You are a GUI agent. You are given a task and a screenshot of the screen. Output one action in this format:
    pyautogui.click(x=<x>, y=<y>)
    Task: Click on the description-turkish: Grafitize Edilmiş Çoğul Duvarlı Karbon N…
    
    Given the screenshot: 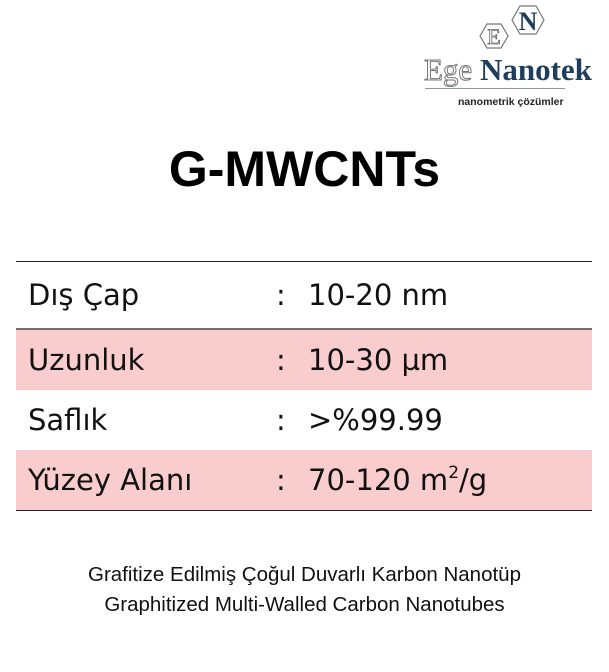 What is the action you would take?
    pyautogui.click(x=304, y=574)
    